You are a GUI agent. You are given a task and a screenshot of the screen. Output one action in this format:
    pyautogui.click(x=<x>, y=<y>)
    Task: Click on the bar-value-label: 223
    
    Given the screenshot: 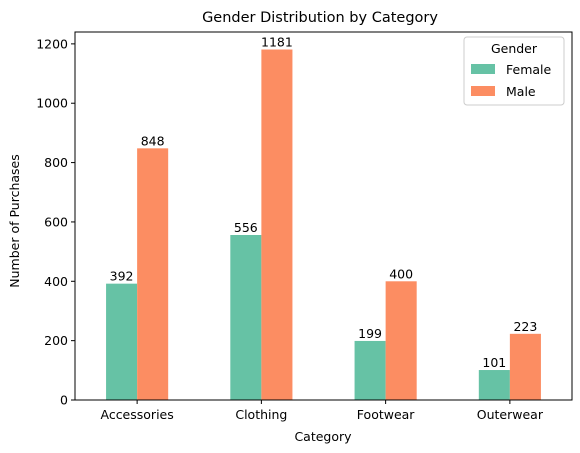 What is the action you would take?
    pyautogui.click(x=525, y=326)
    